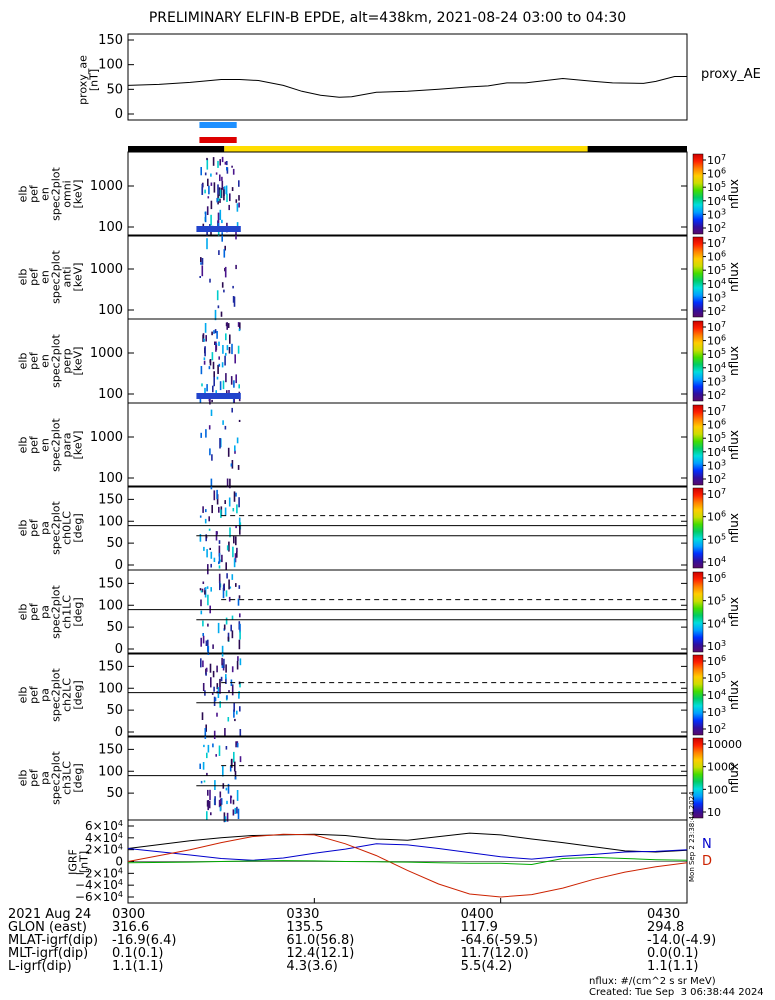 Image resolution: width=775 pixels, height=1000 pixels. I want to click on bottom-row-value: -16.9(6.4), so click(144, 940).